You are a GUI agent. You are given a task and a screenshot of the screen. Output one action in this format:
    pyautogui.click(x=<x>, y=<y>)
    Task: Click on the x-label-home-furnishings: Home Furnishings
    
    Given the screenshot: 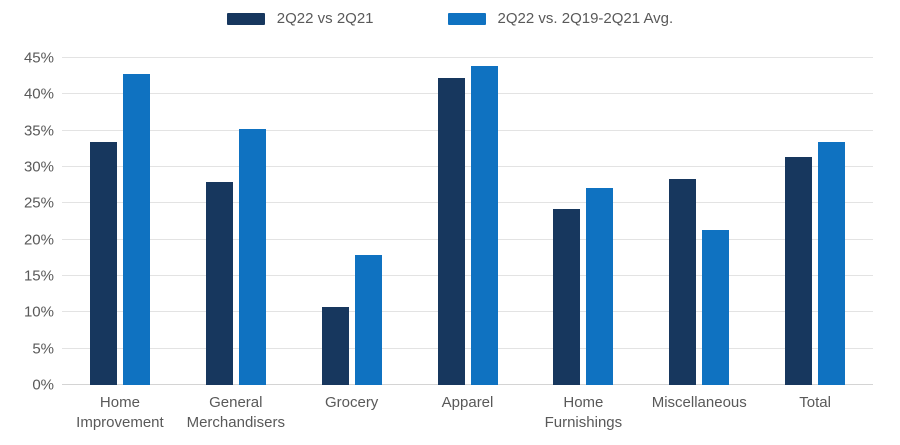 What is the action you would take?
    pyautogui.click(x=583, y=412)
    